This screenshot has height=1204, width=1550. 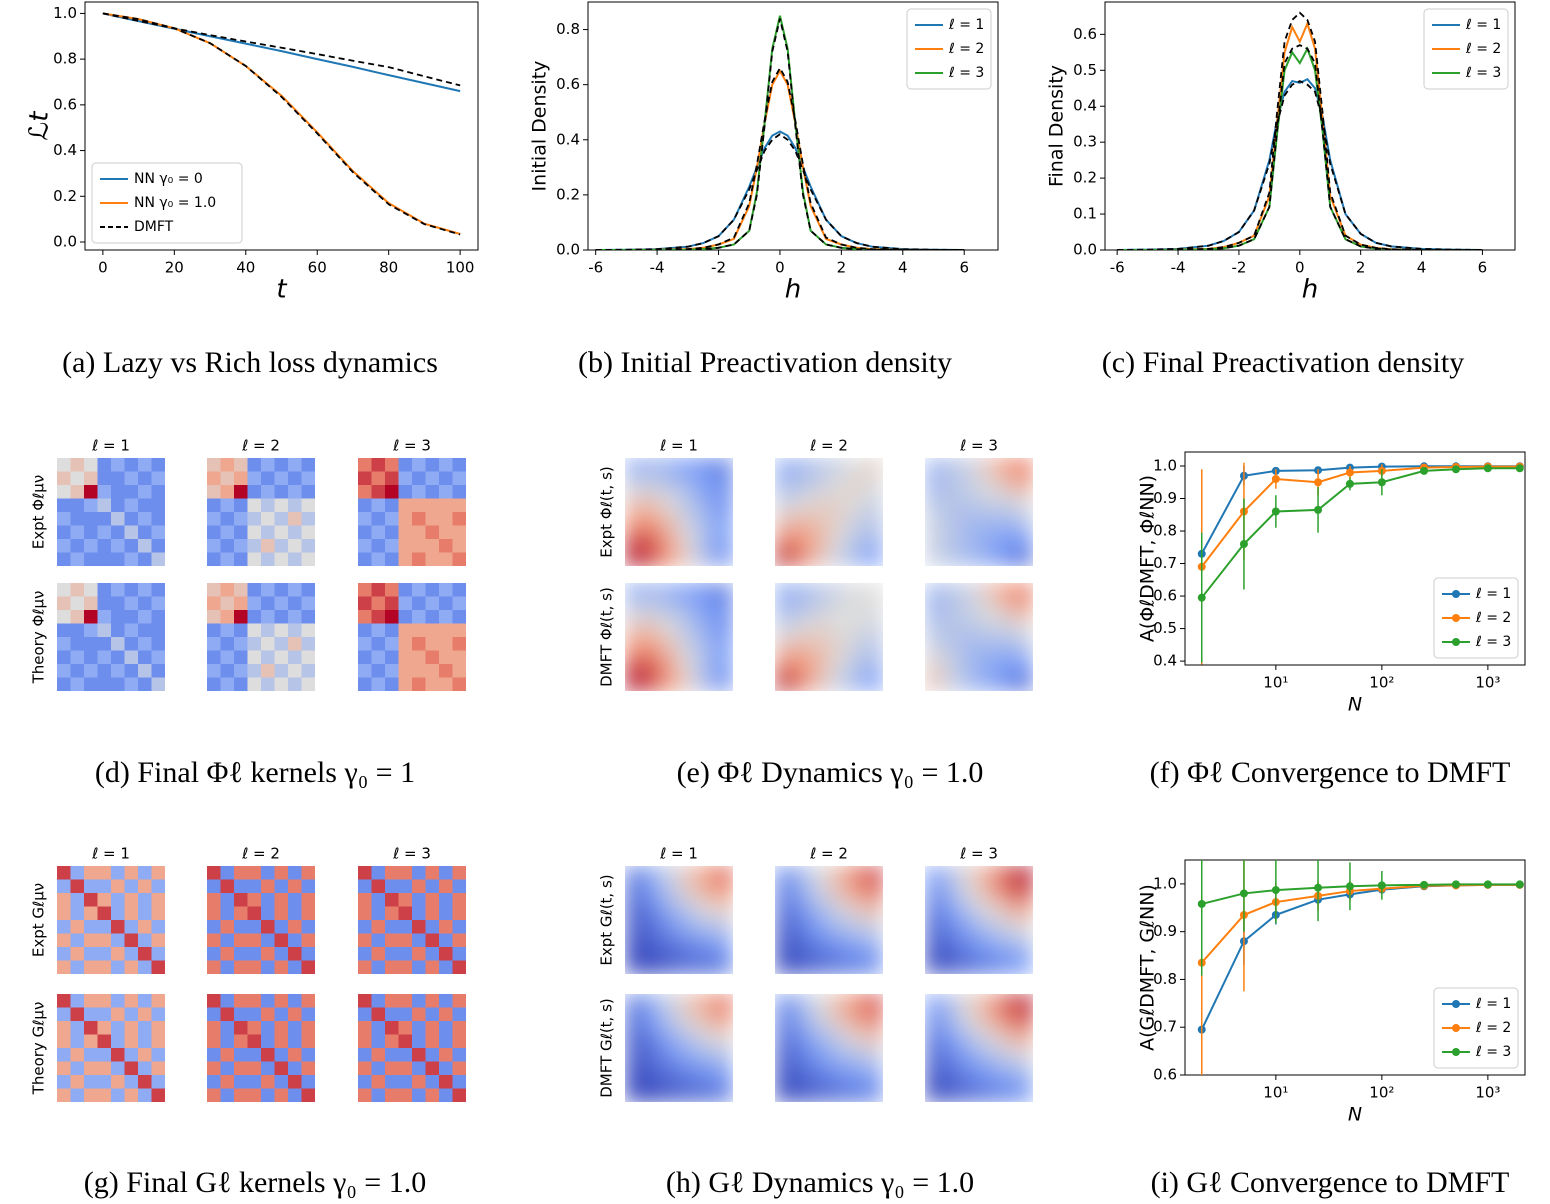 What do you see at coordinates (255, 772) in the screenshot?
I see `caption: (d) Final Φℓ kernels γ₀ = 1` at bounding box center [255, 772].